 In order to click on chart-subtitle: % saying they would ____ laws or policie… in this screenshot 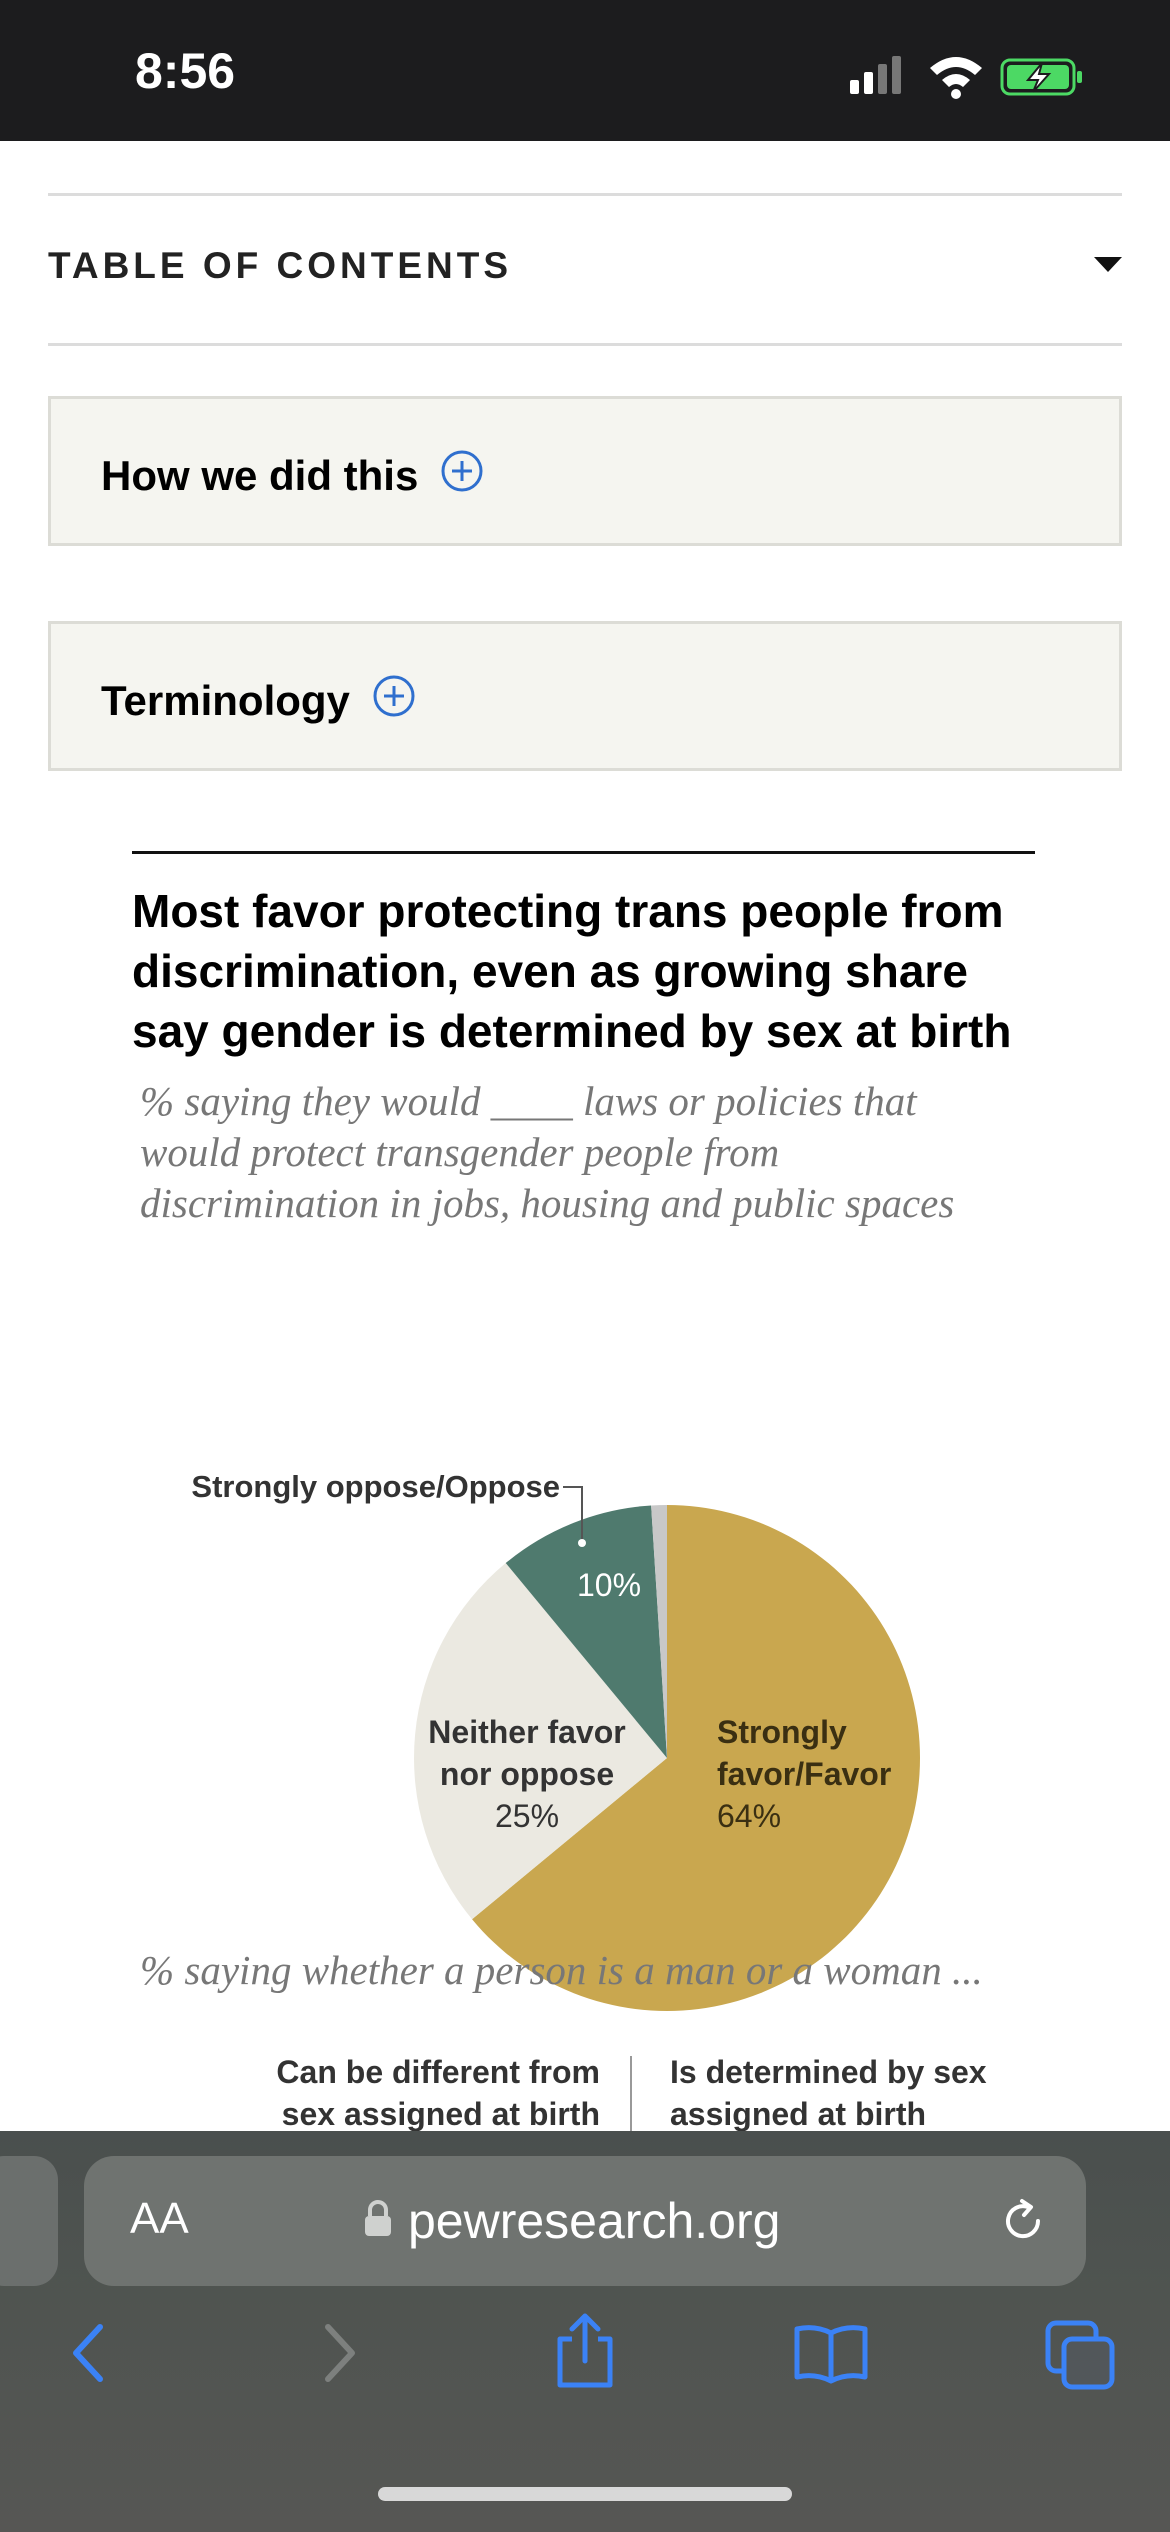, I will do `click(590, 1152)`.